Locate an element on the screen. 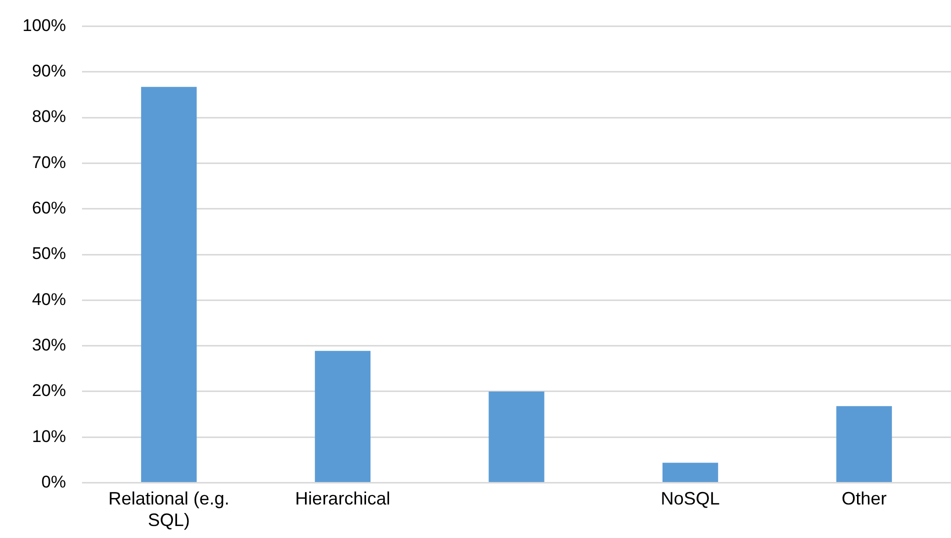 This screenshot has height=538, width=951. y-tick-label: 50% is located at coordinates (49, 254).